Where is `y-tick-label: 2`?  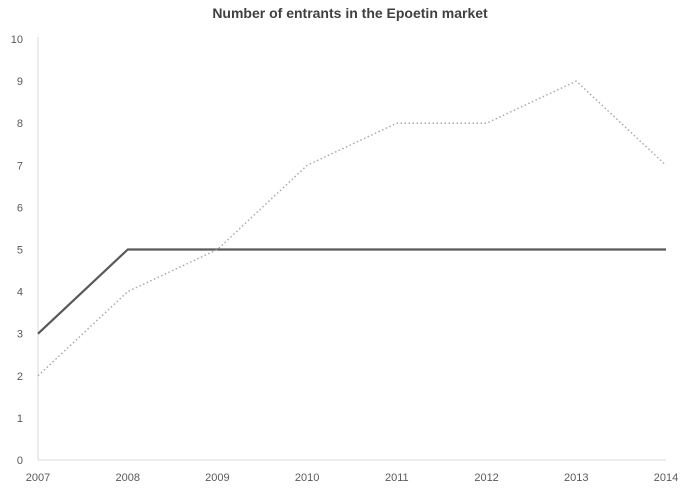
y-tick-label: 2 is located at coordinates (20, 377).